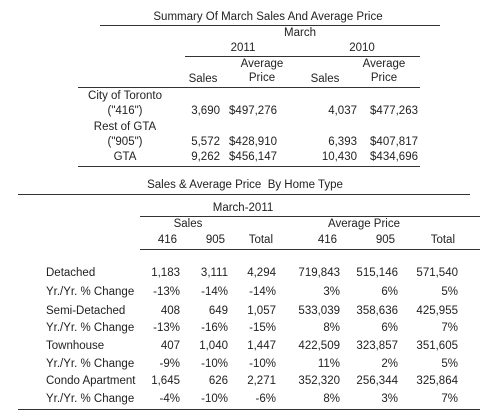  What do you see at coordinates (71, 273) in the screenshot?
I see `row-label: Detached` at bounding box center [71, 273].